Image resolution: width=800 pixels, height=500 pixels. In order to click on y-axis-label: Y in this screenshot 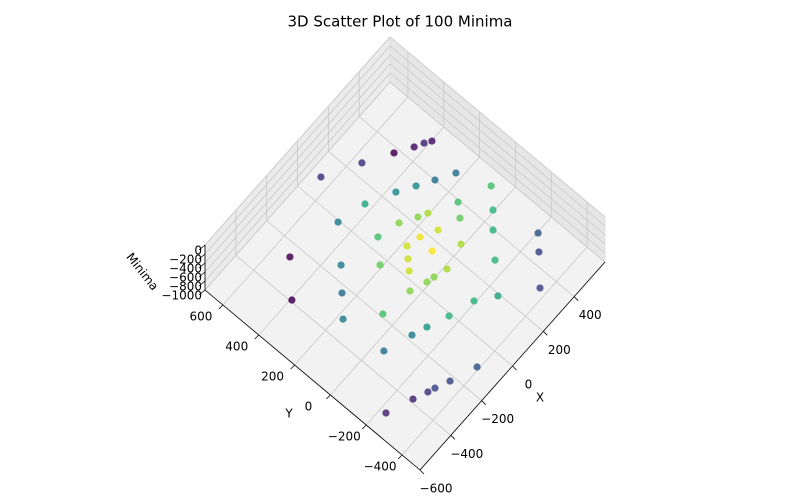, I will do `click(288, 414)`.